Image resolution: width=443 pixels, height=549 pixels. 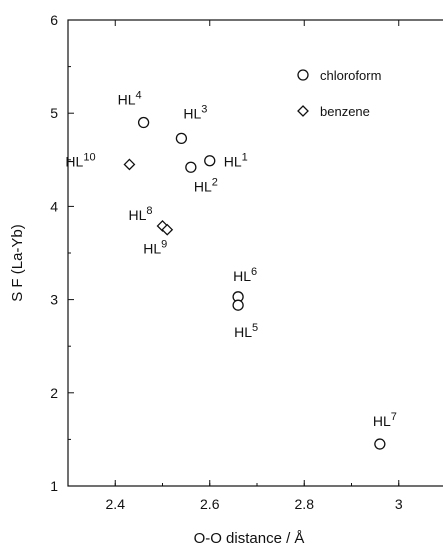 I want to click on point-label: HL4, so click(x=130, y=99).